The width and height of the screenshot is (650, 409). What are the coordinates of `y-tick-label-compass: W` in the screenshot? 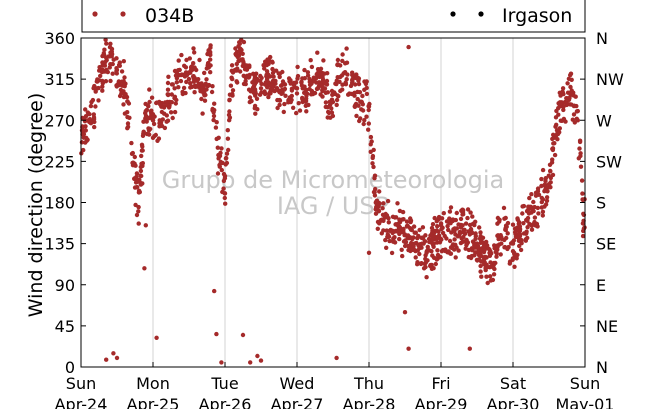 It's located at (604, 120).